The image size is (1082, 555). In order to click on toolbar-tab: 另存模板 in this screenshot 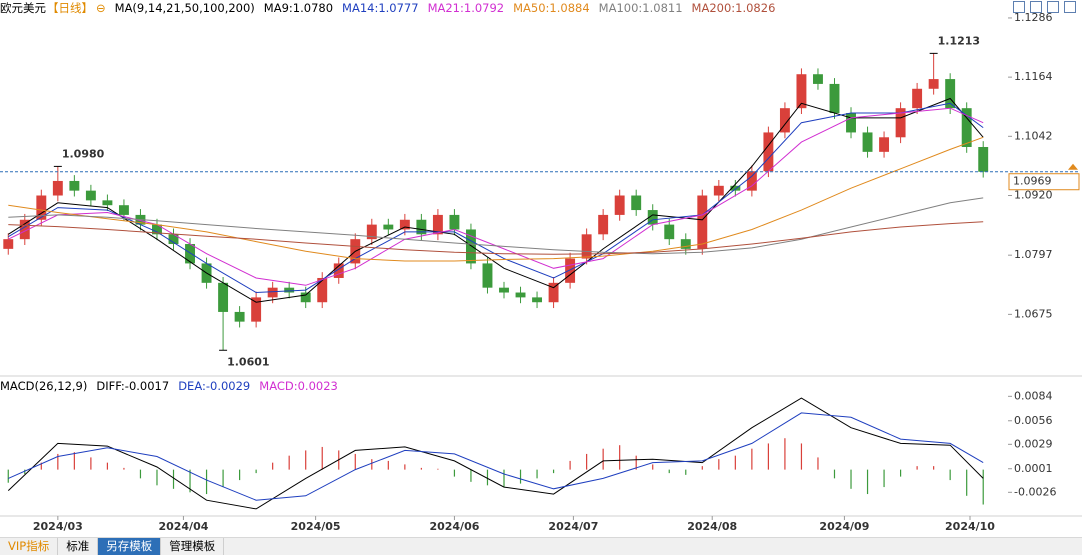, I will do `click(130, 546)`.